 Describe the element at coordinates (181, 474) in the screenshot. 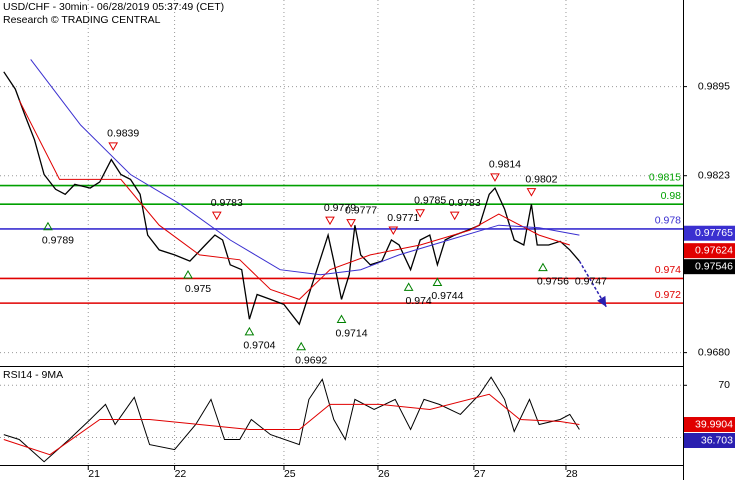

I see `x-tick-label: 22` at that location.